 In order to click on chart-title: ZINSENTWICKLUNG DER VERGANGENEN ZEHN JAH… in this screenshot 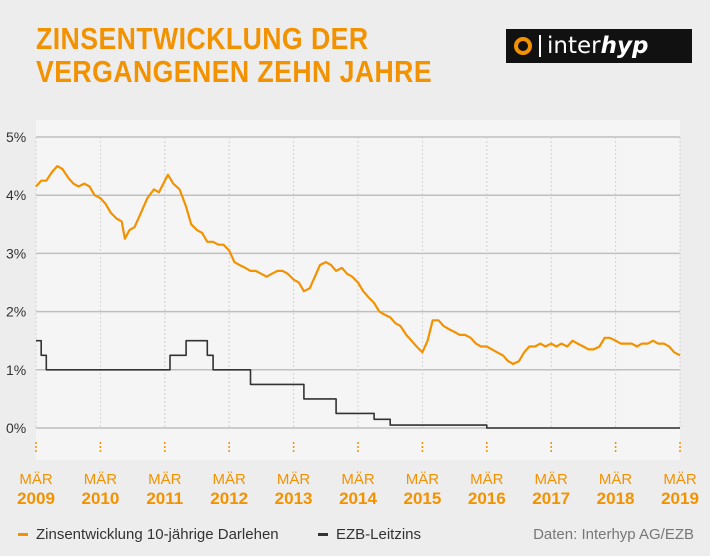, I will do `click(234, 55)`.